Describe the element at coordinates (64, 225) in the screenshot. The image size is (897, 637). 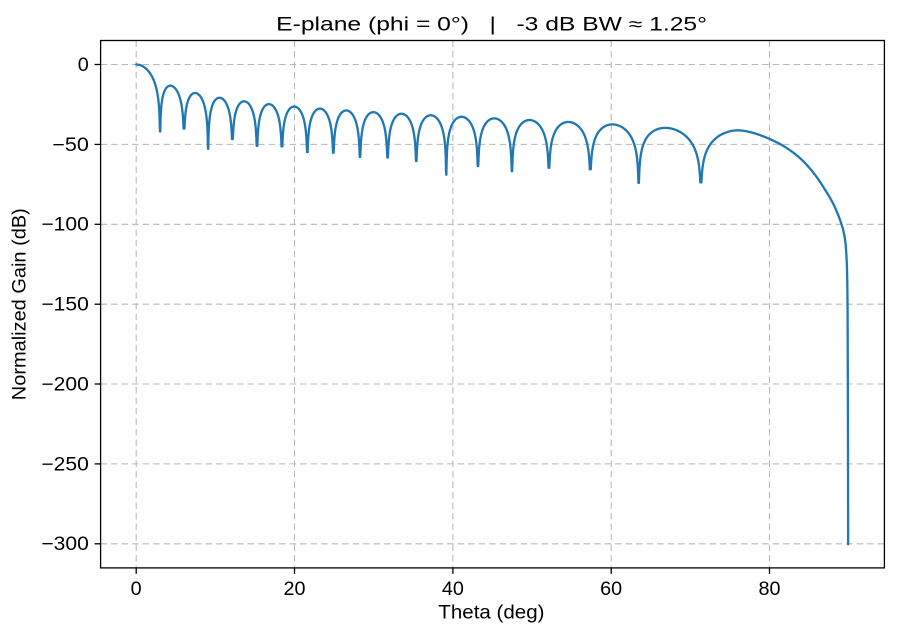
I see `svg-text: −100` at that location.